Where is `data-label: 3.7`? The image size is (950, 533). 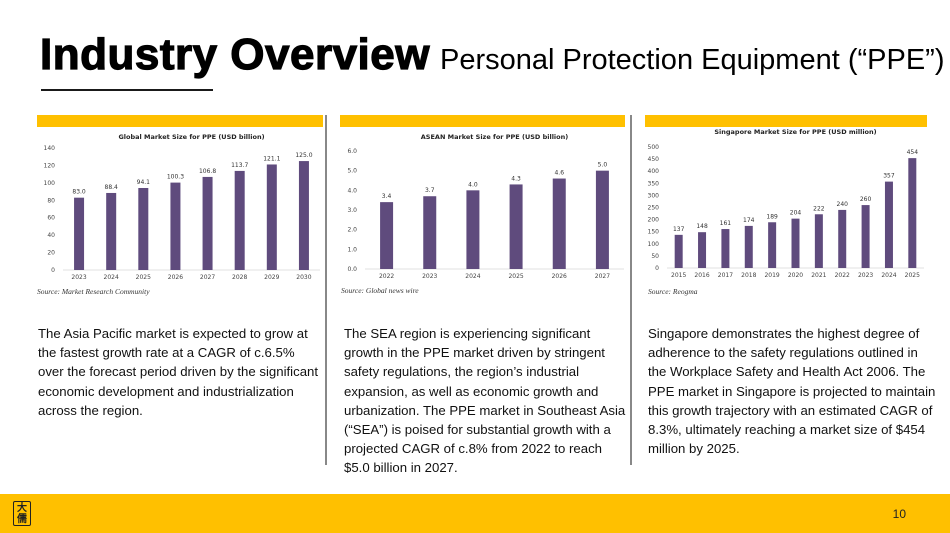
data-label: 3.7 is located at coordinates (430, 190).